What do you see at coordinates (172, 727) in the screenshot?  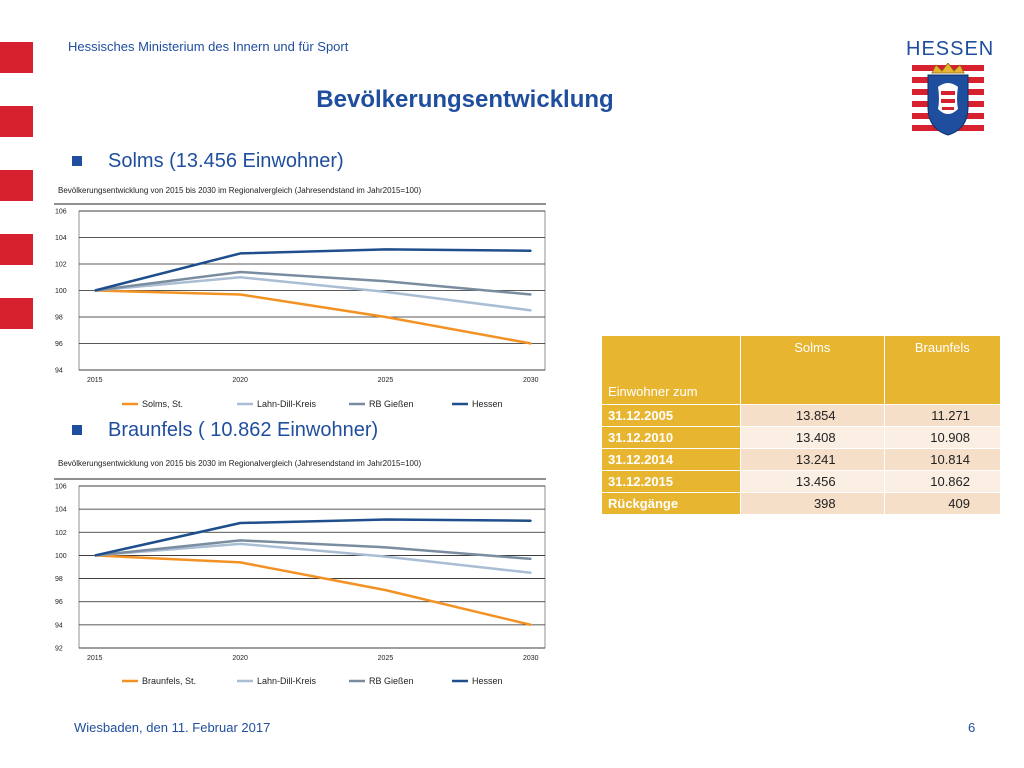 I see `footer-date: Wiesbaden, den 11. Februar 2017` at bounding box center [172, 727].